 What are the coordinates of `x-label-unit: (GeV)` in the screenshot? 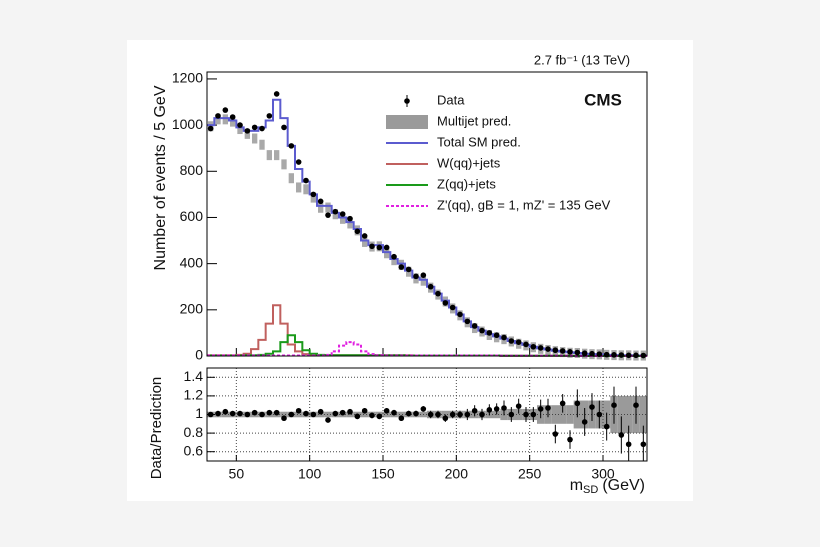 It's located at (623, 485).